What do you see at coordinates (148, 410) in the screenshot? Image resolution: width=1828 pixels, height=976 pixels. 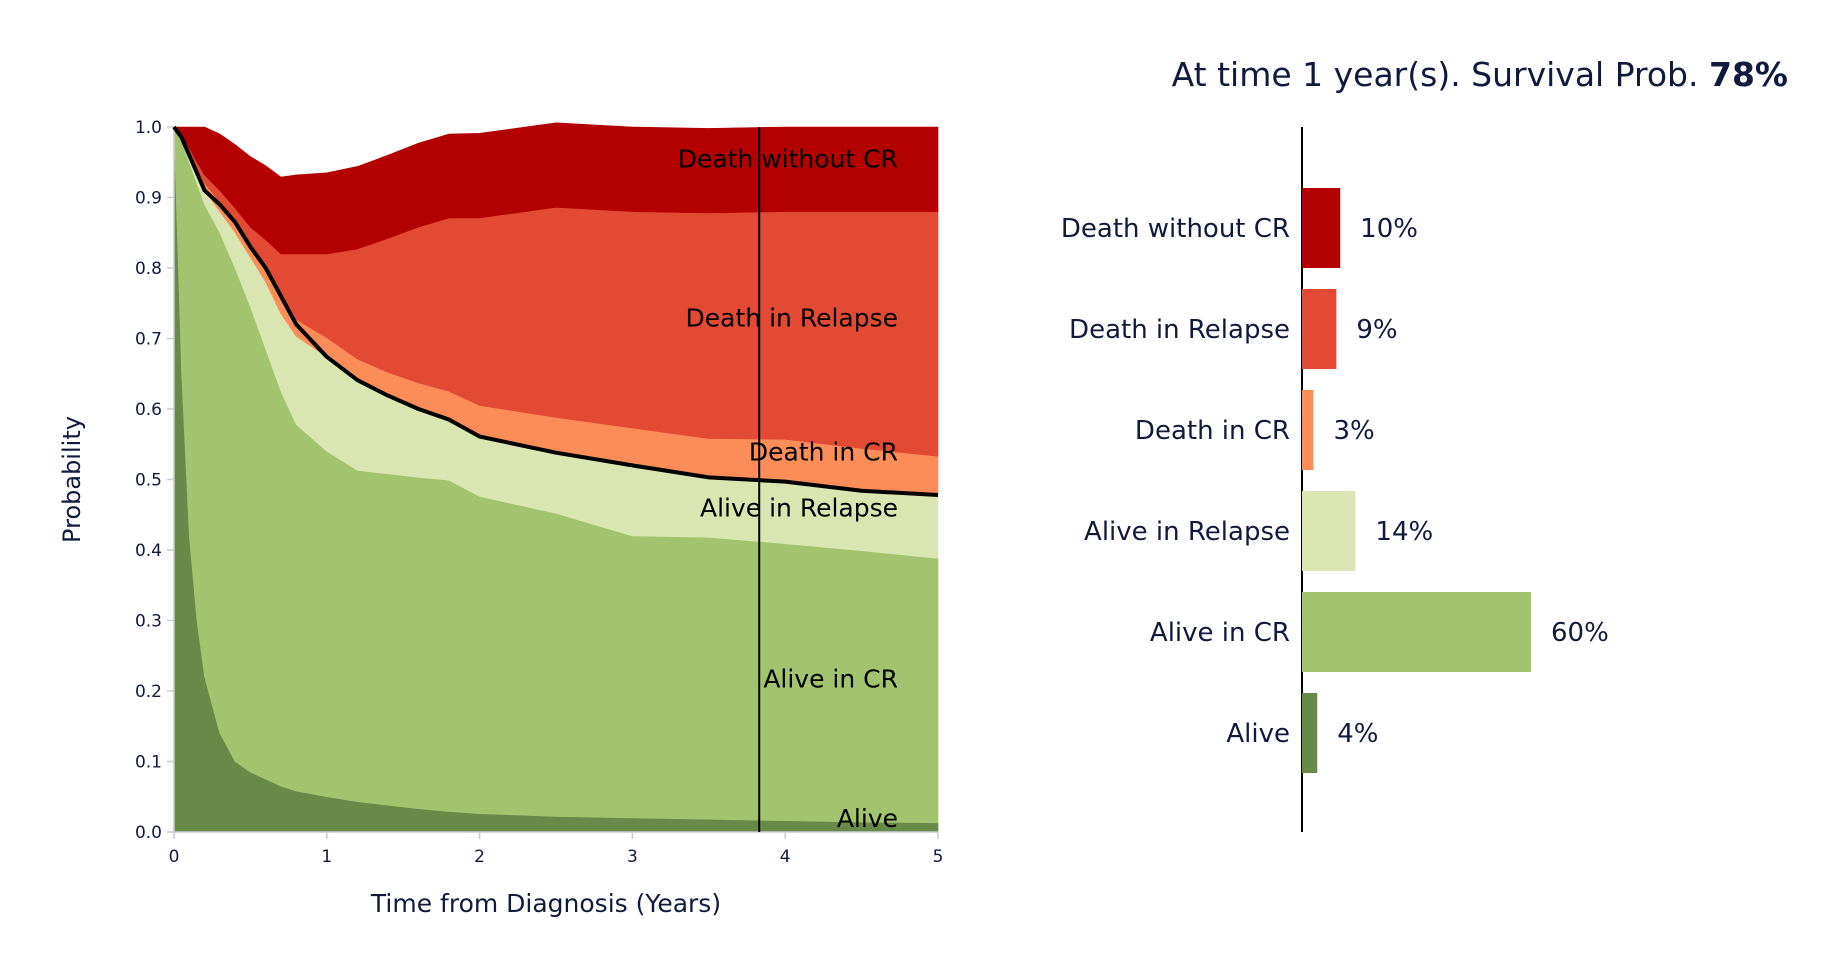 I see `y-tick-label: 0.6` at bounding box center [148, 410].